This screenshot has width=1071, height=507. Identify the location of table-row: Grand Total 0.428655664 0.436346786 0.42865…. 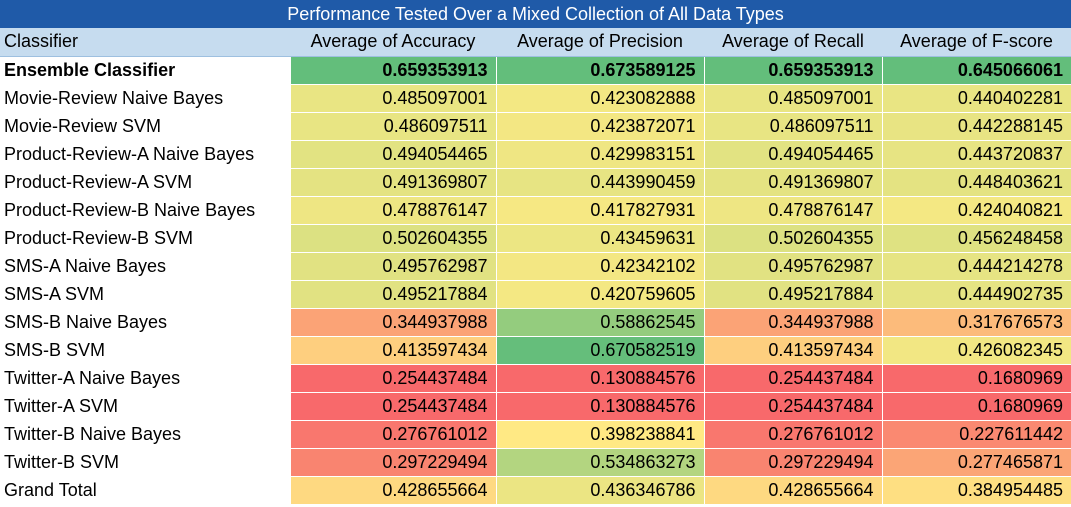
(535, 490).